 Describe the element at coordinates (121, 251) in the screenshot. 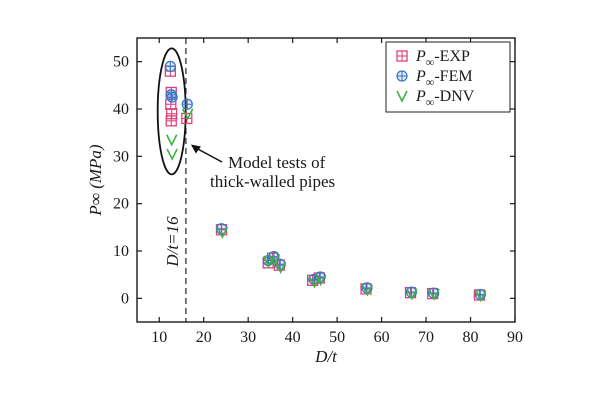

I see `y-tick-label: 10` at that location.